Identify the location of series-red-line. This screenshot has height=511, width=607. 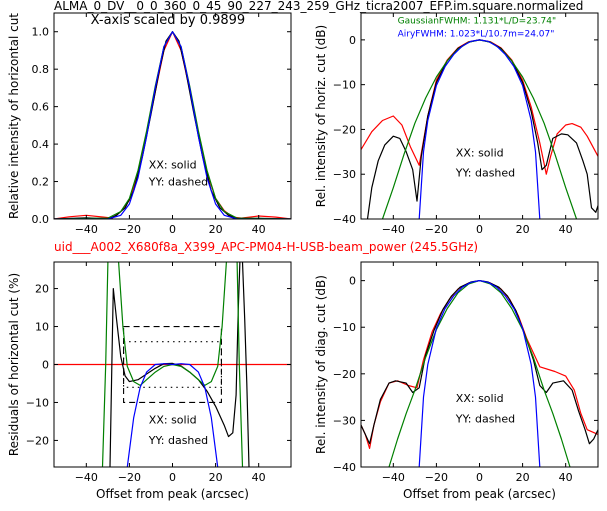
(172, 125).